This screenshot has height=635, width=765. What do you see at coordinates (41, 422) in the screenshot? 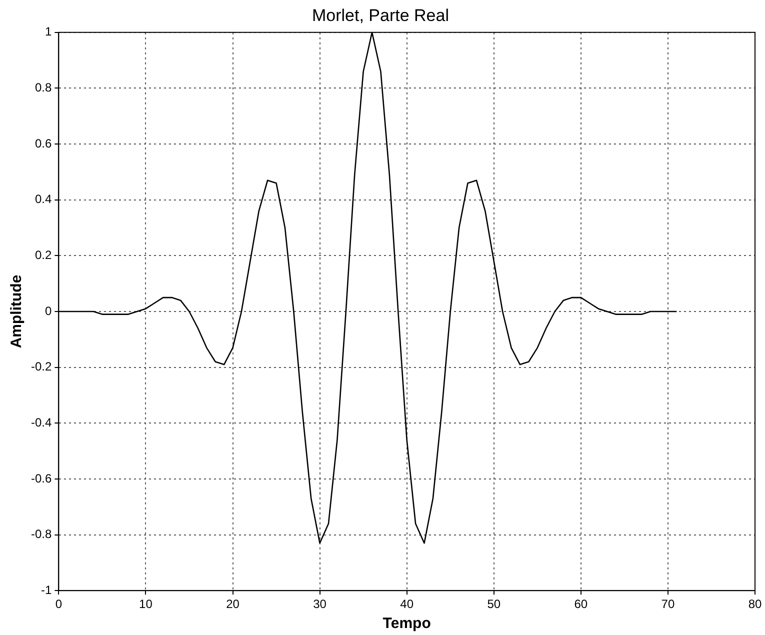
I see `y-tick-label: -0.4` at bounding box center [41, 422].